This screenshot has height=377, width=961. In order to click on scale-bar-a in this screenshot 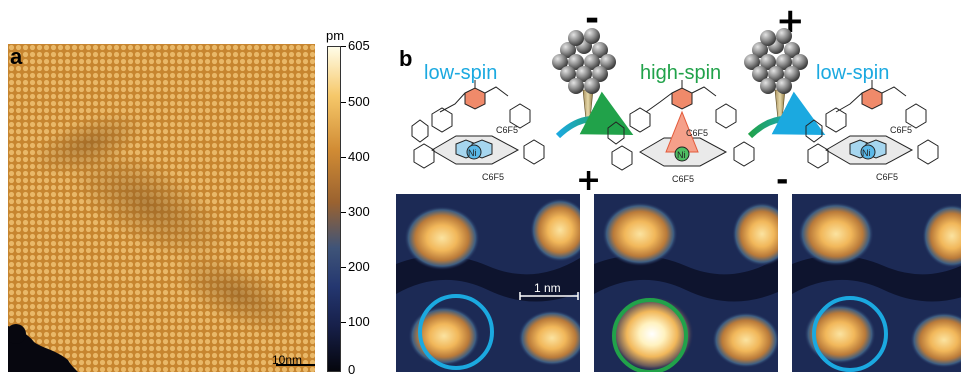, I will do `click(295, 365)`.